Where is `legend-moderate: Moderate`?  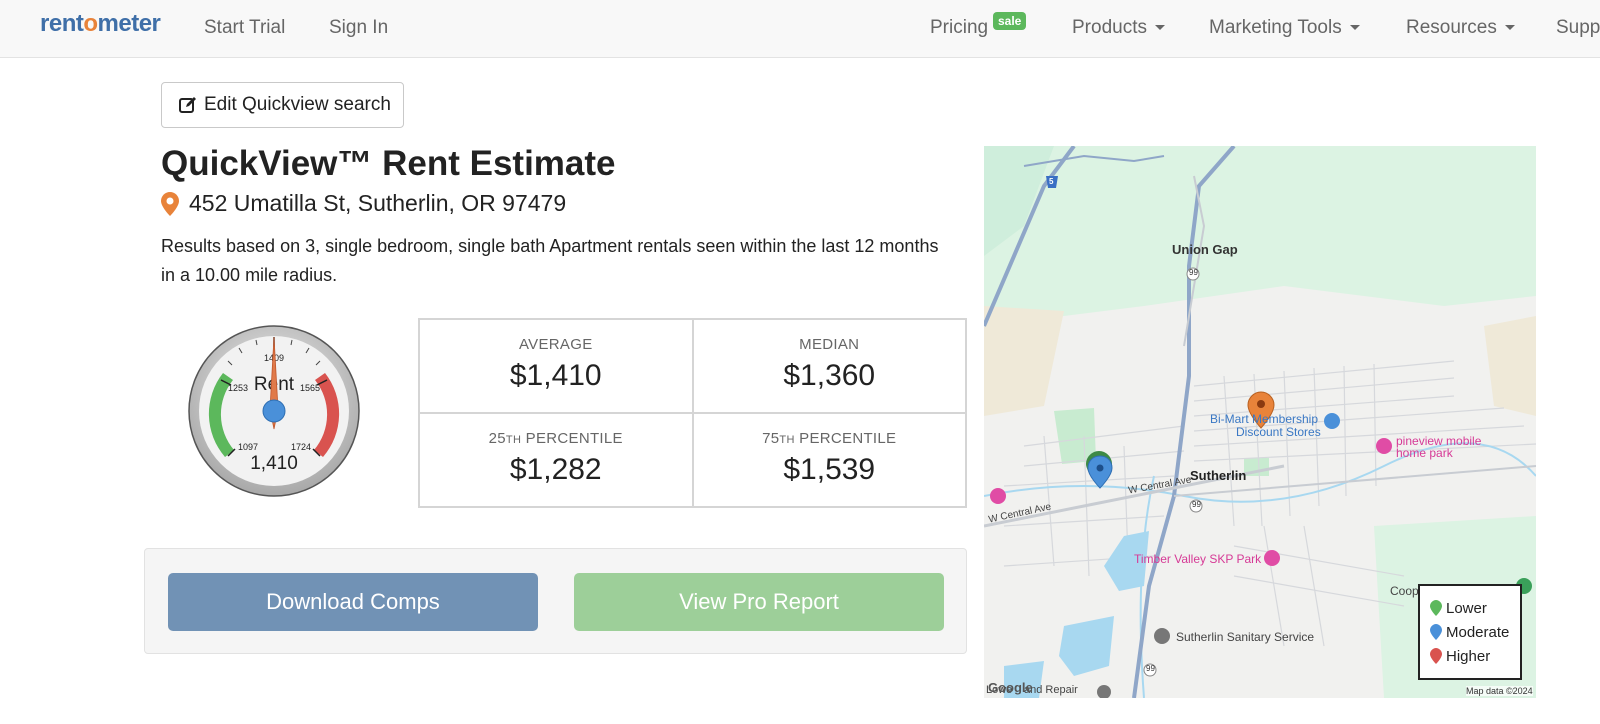
legend-moderate: Moderate is located at coordinates (1475, 632).